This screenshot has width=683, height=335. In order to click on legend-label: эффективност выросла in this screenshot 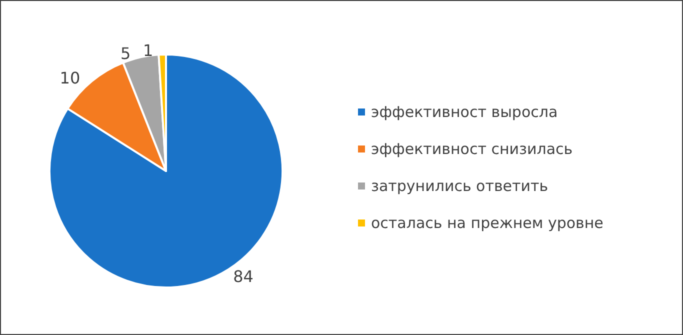, I will do `click(464, 112)`.